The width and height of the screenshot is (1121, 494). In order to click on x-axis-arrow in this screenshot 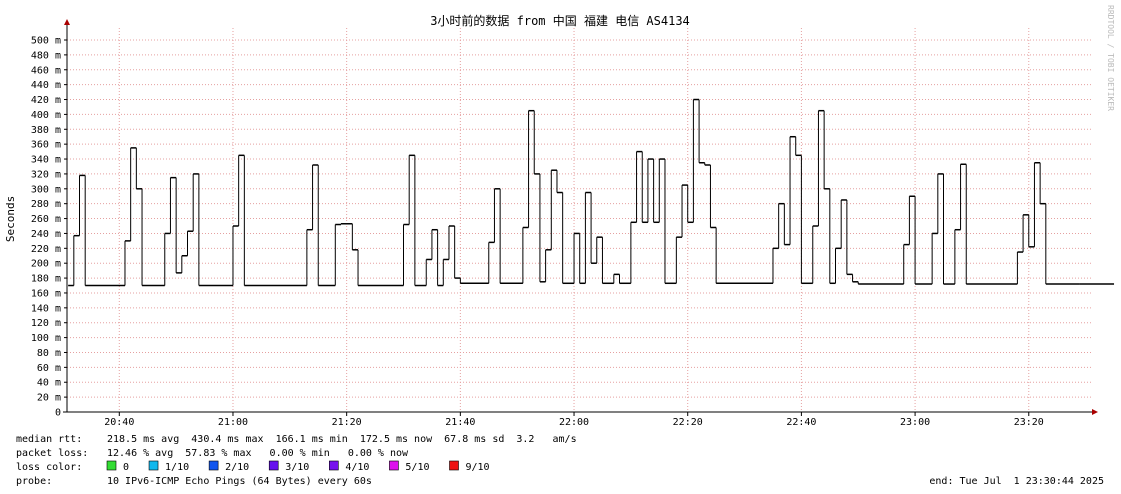, I will do `click(1095, 412)`.